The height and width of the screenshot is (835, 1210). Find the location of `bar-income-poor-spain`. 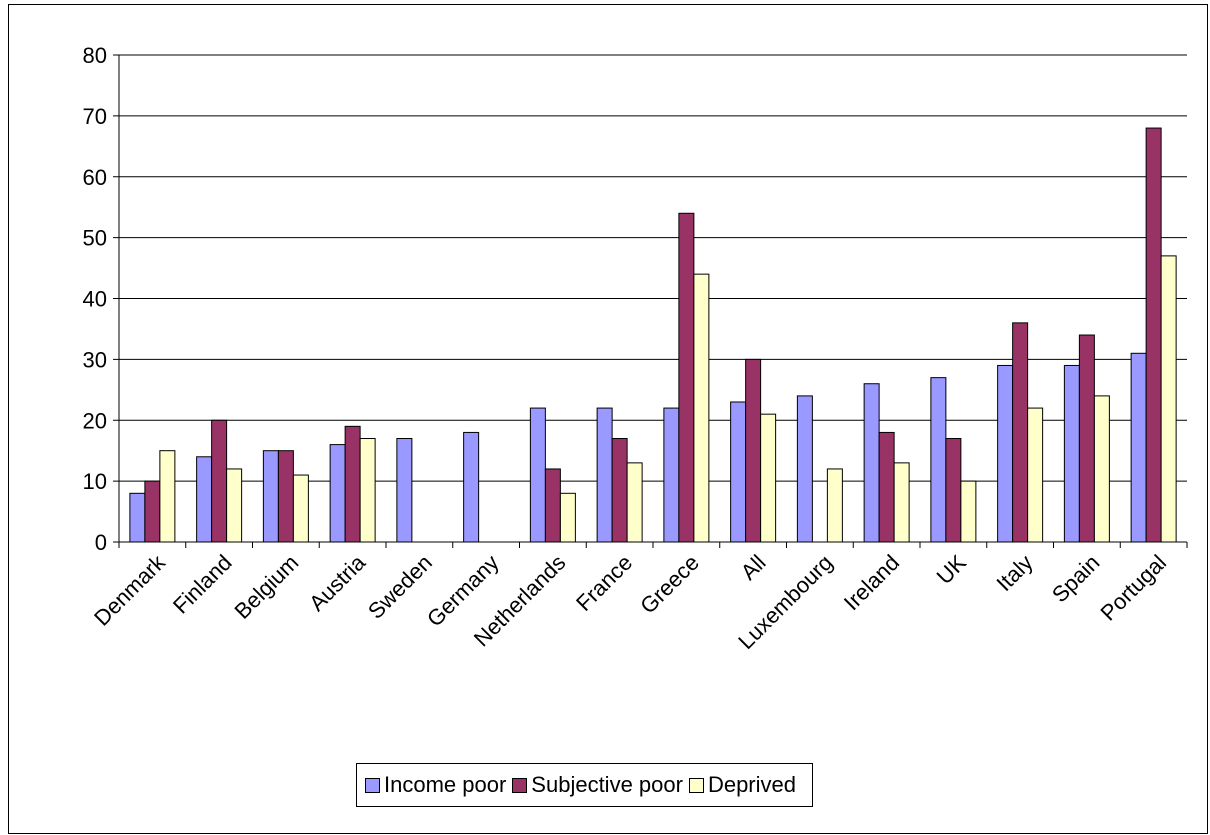

bar-income-poor-spain is located at coordinates (1071, 453).